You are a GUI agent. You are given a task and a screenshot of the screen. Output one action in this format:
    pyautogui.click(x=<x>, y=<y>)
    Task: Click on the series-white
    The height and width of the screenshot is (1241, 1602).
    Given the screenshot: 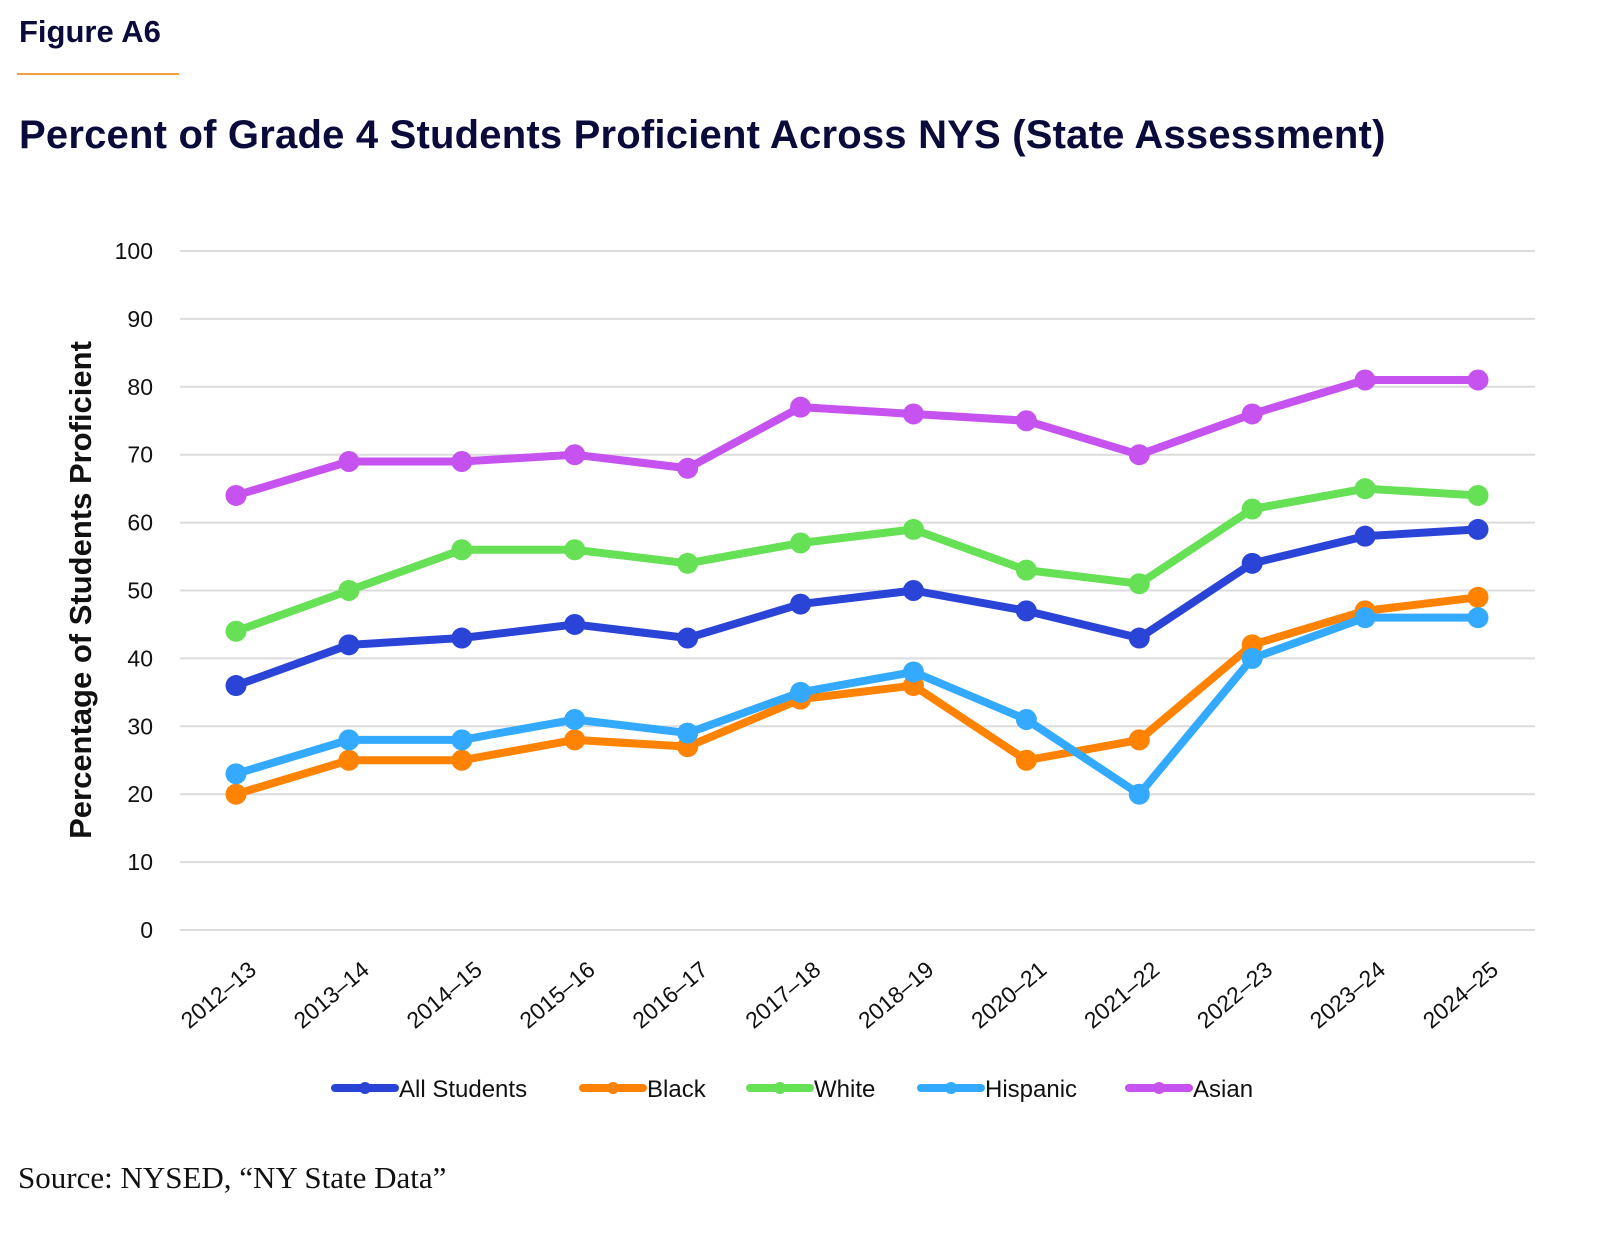 What is the action you would take?
    pyautogui.click(x=857, y=560)
    